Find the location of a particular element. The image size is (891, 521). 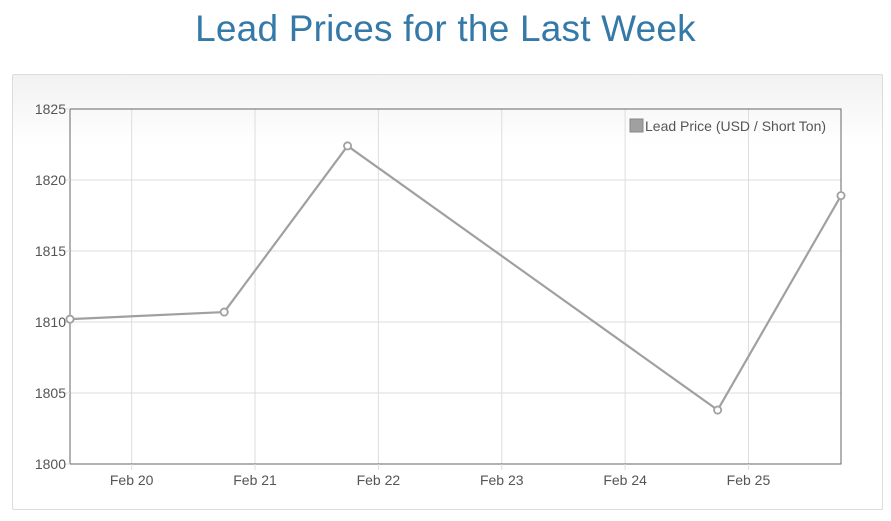

y-axis-ticks: 1800 1805 1810 1815 1820 1825 is located at coordinates (52, 286).